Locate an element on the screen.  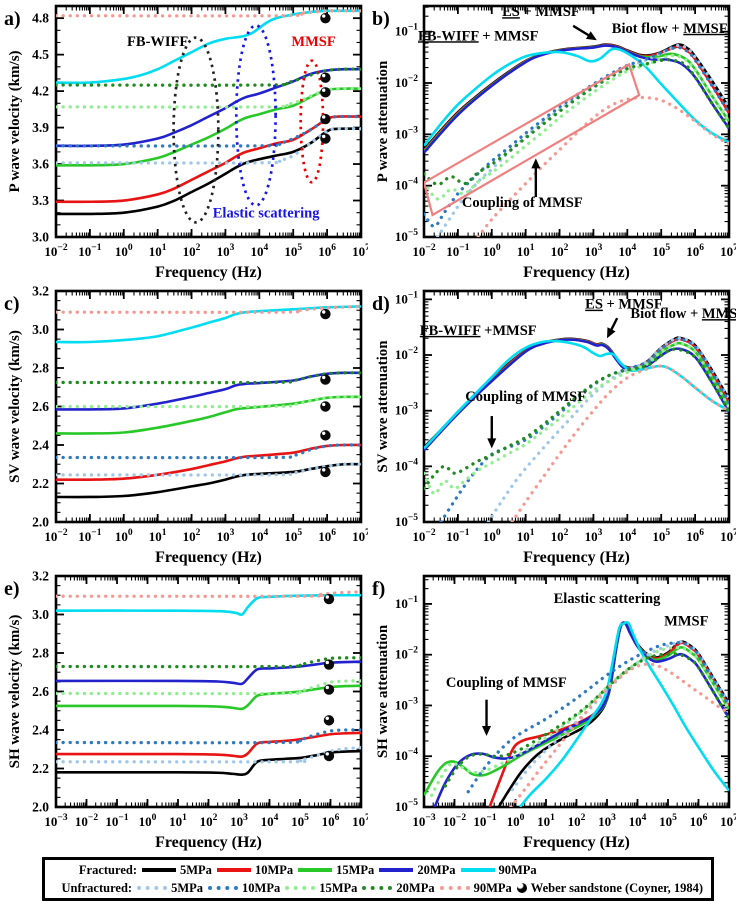
panel-letter-e: e) is located at coordinates (12, 589).